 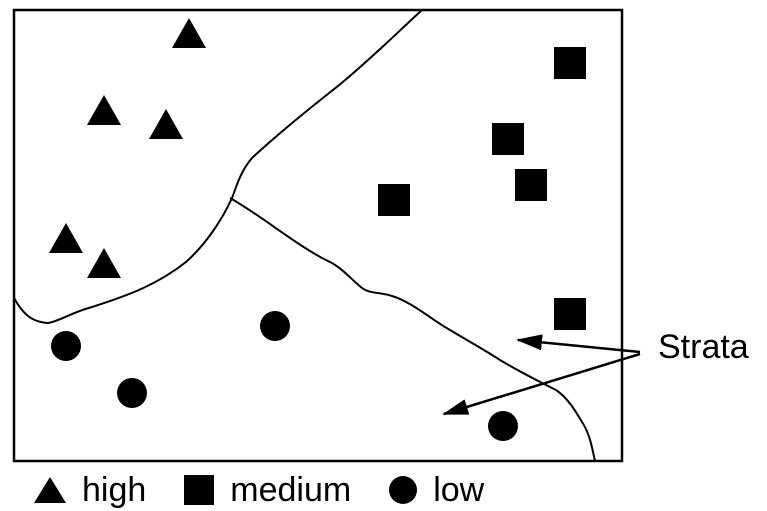 I want to click on legend-item-high: high, so click(x=90, y=490).